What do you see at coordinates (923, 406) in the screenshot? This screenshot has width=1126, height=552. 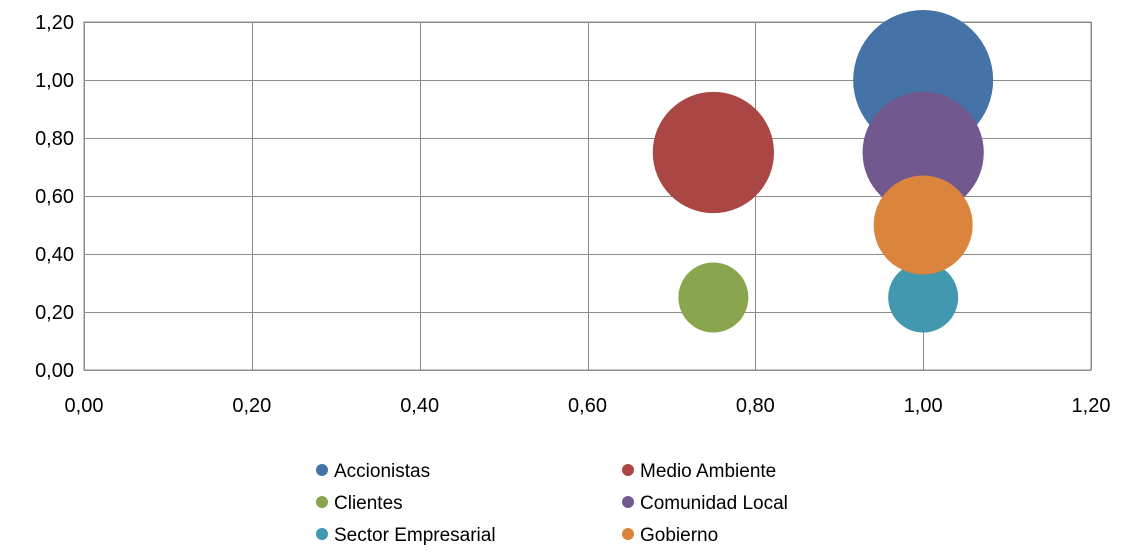 I see `x-tick-label: 1,00` at bounding box center [923, 406].